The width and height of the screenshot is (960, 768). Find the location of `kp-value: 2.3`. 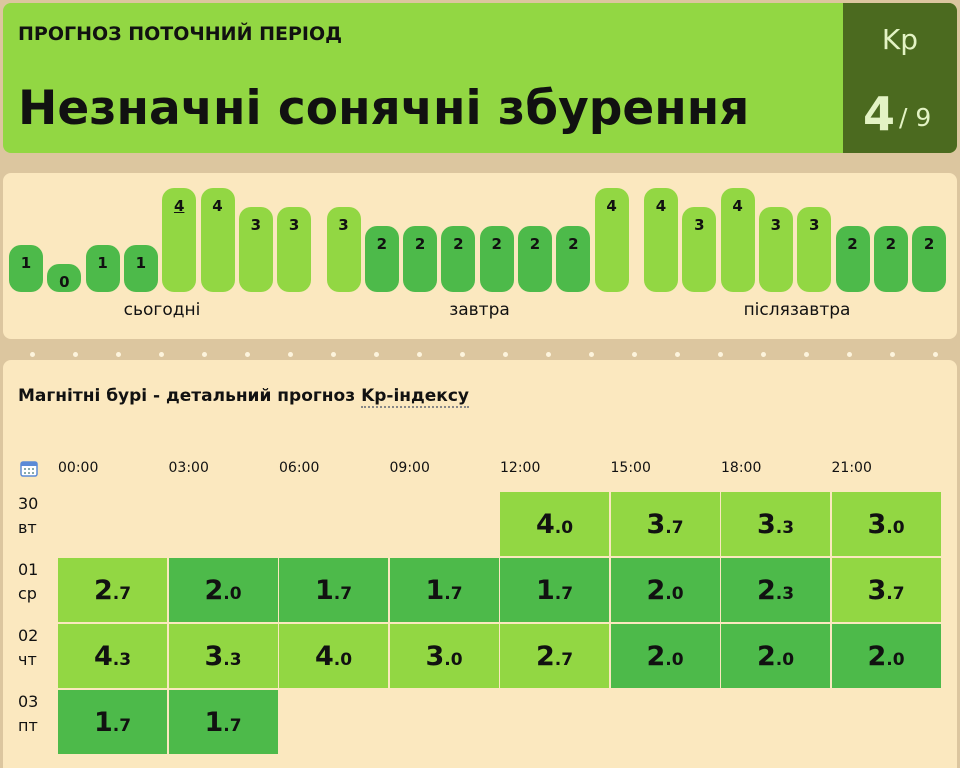

kp-value: 2.3 is located at coordinates (775, 590).